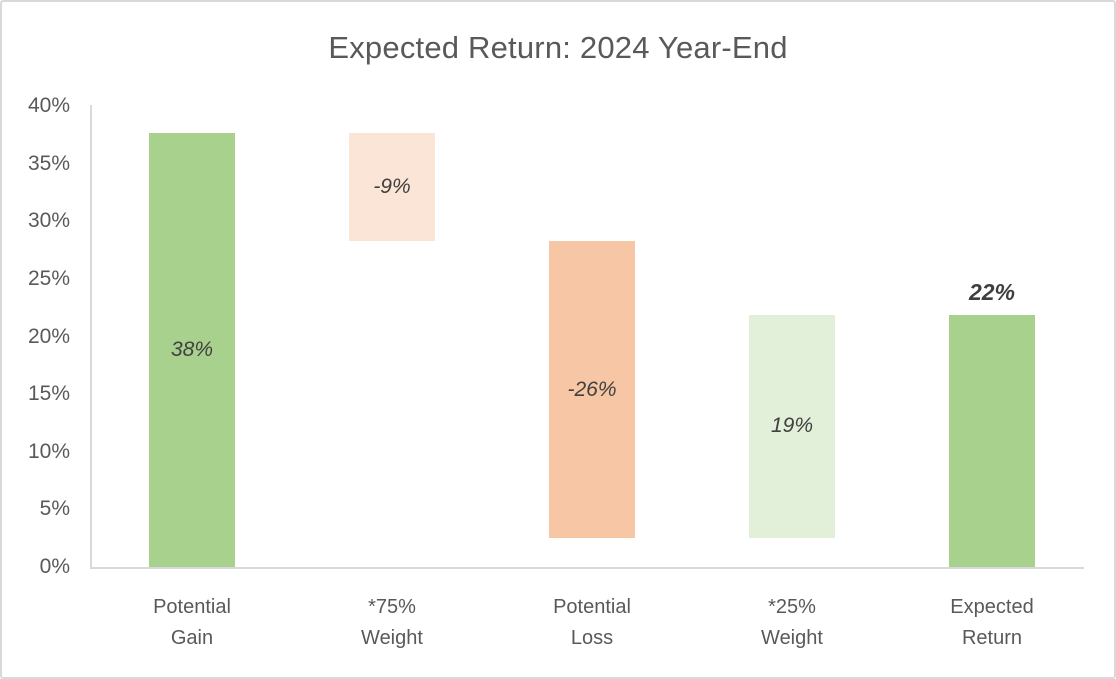  Describe the element at coordinates (992, 622) in the screenshot. I see `category-label-expected-return: Expected Return` at that location.